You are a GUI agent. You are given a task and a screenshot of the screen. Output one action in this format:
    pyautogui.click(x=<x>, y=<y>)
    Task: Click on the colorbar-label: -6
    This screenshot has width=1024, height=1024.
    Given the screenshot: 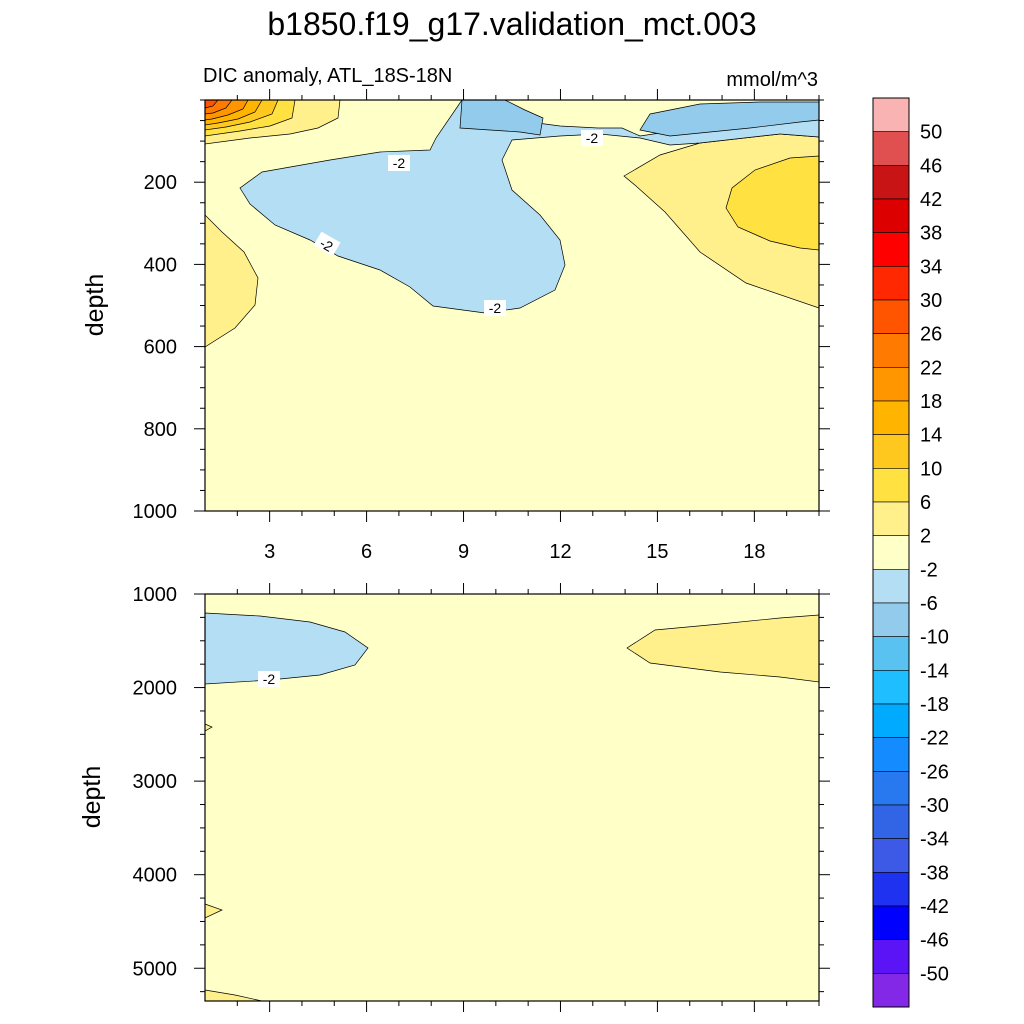 What is the action you would take?
    pyautogui.click(x=929, y=604)
    